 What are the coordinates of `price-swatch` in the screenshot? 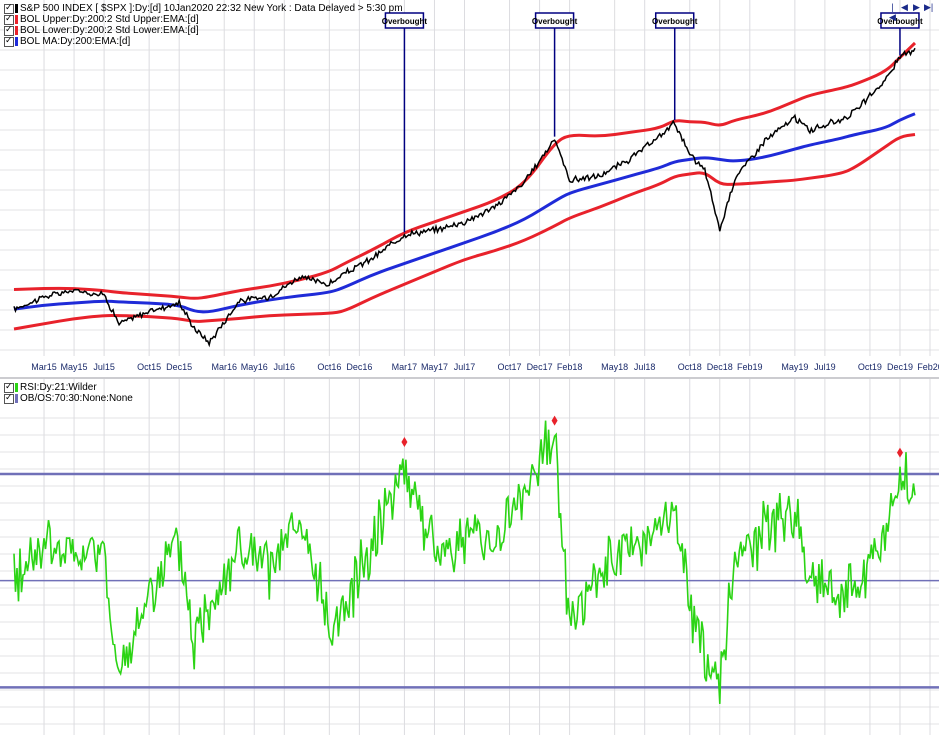 It's located at (16, 8).